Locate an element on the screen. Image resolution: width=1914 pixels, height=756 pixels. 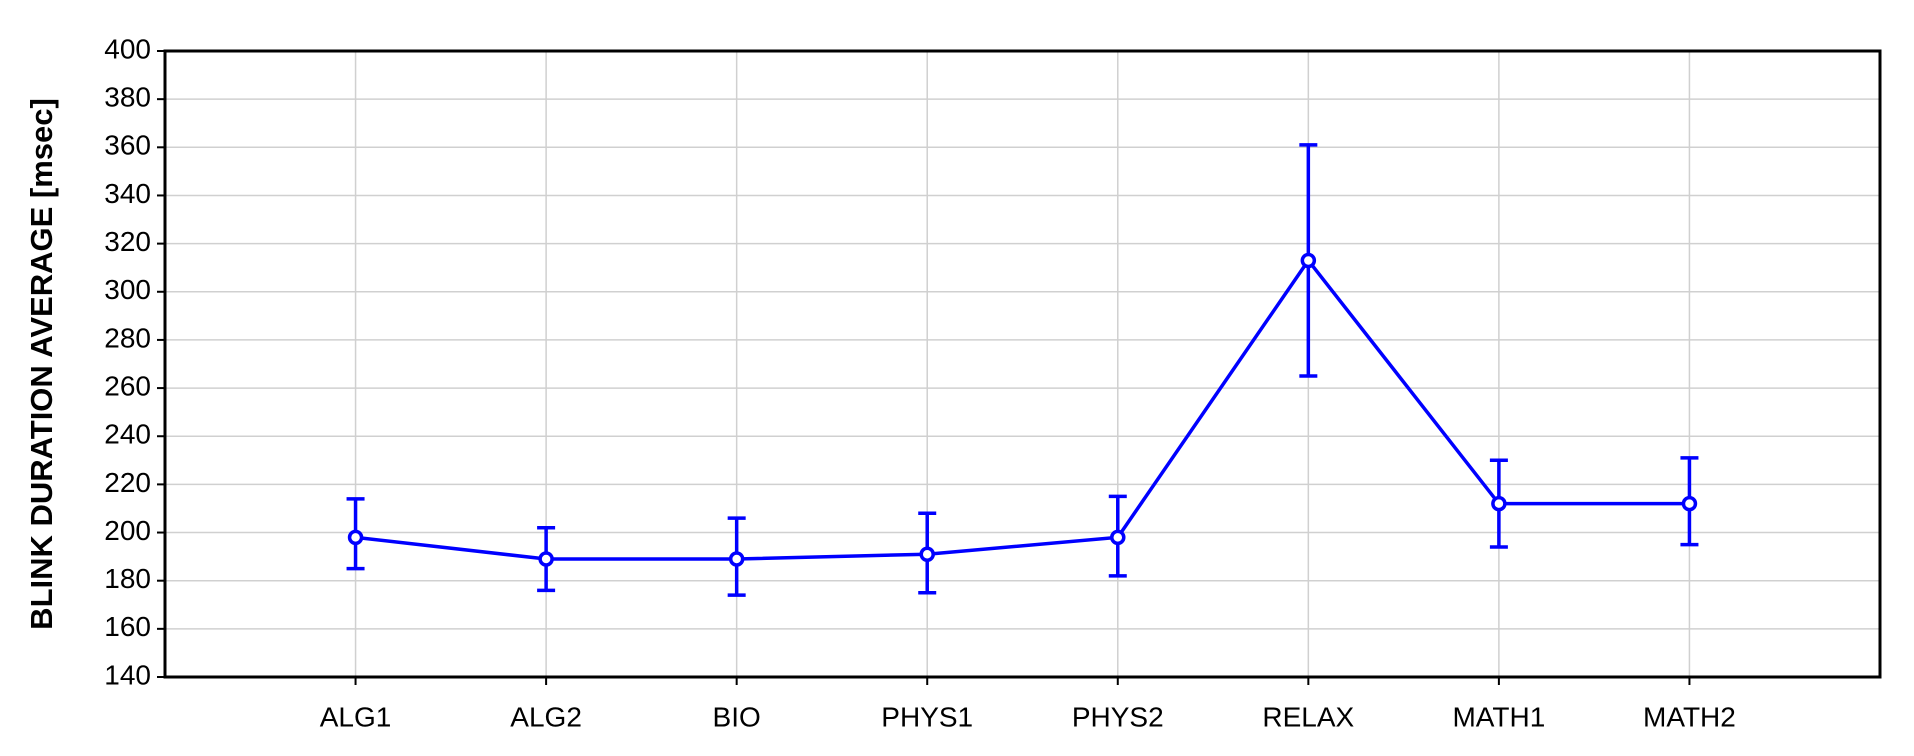
y-tick-label: 260 is located at coordinates (127, 385).